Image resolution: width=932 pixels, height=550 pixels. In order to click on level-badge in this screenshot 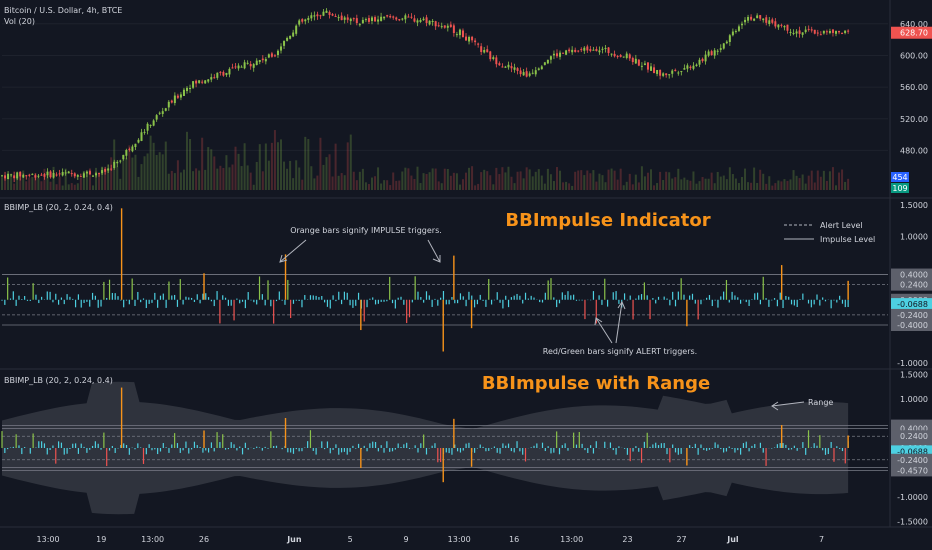, I will do `click(911, 325)`.